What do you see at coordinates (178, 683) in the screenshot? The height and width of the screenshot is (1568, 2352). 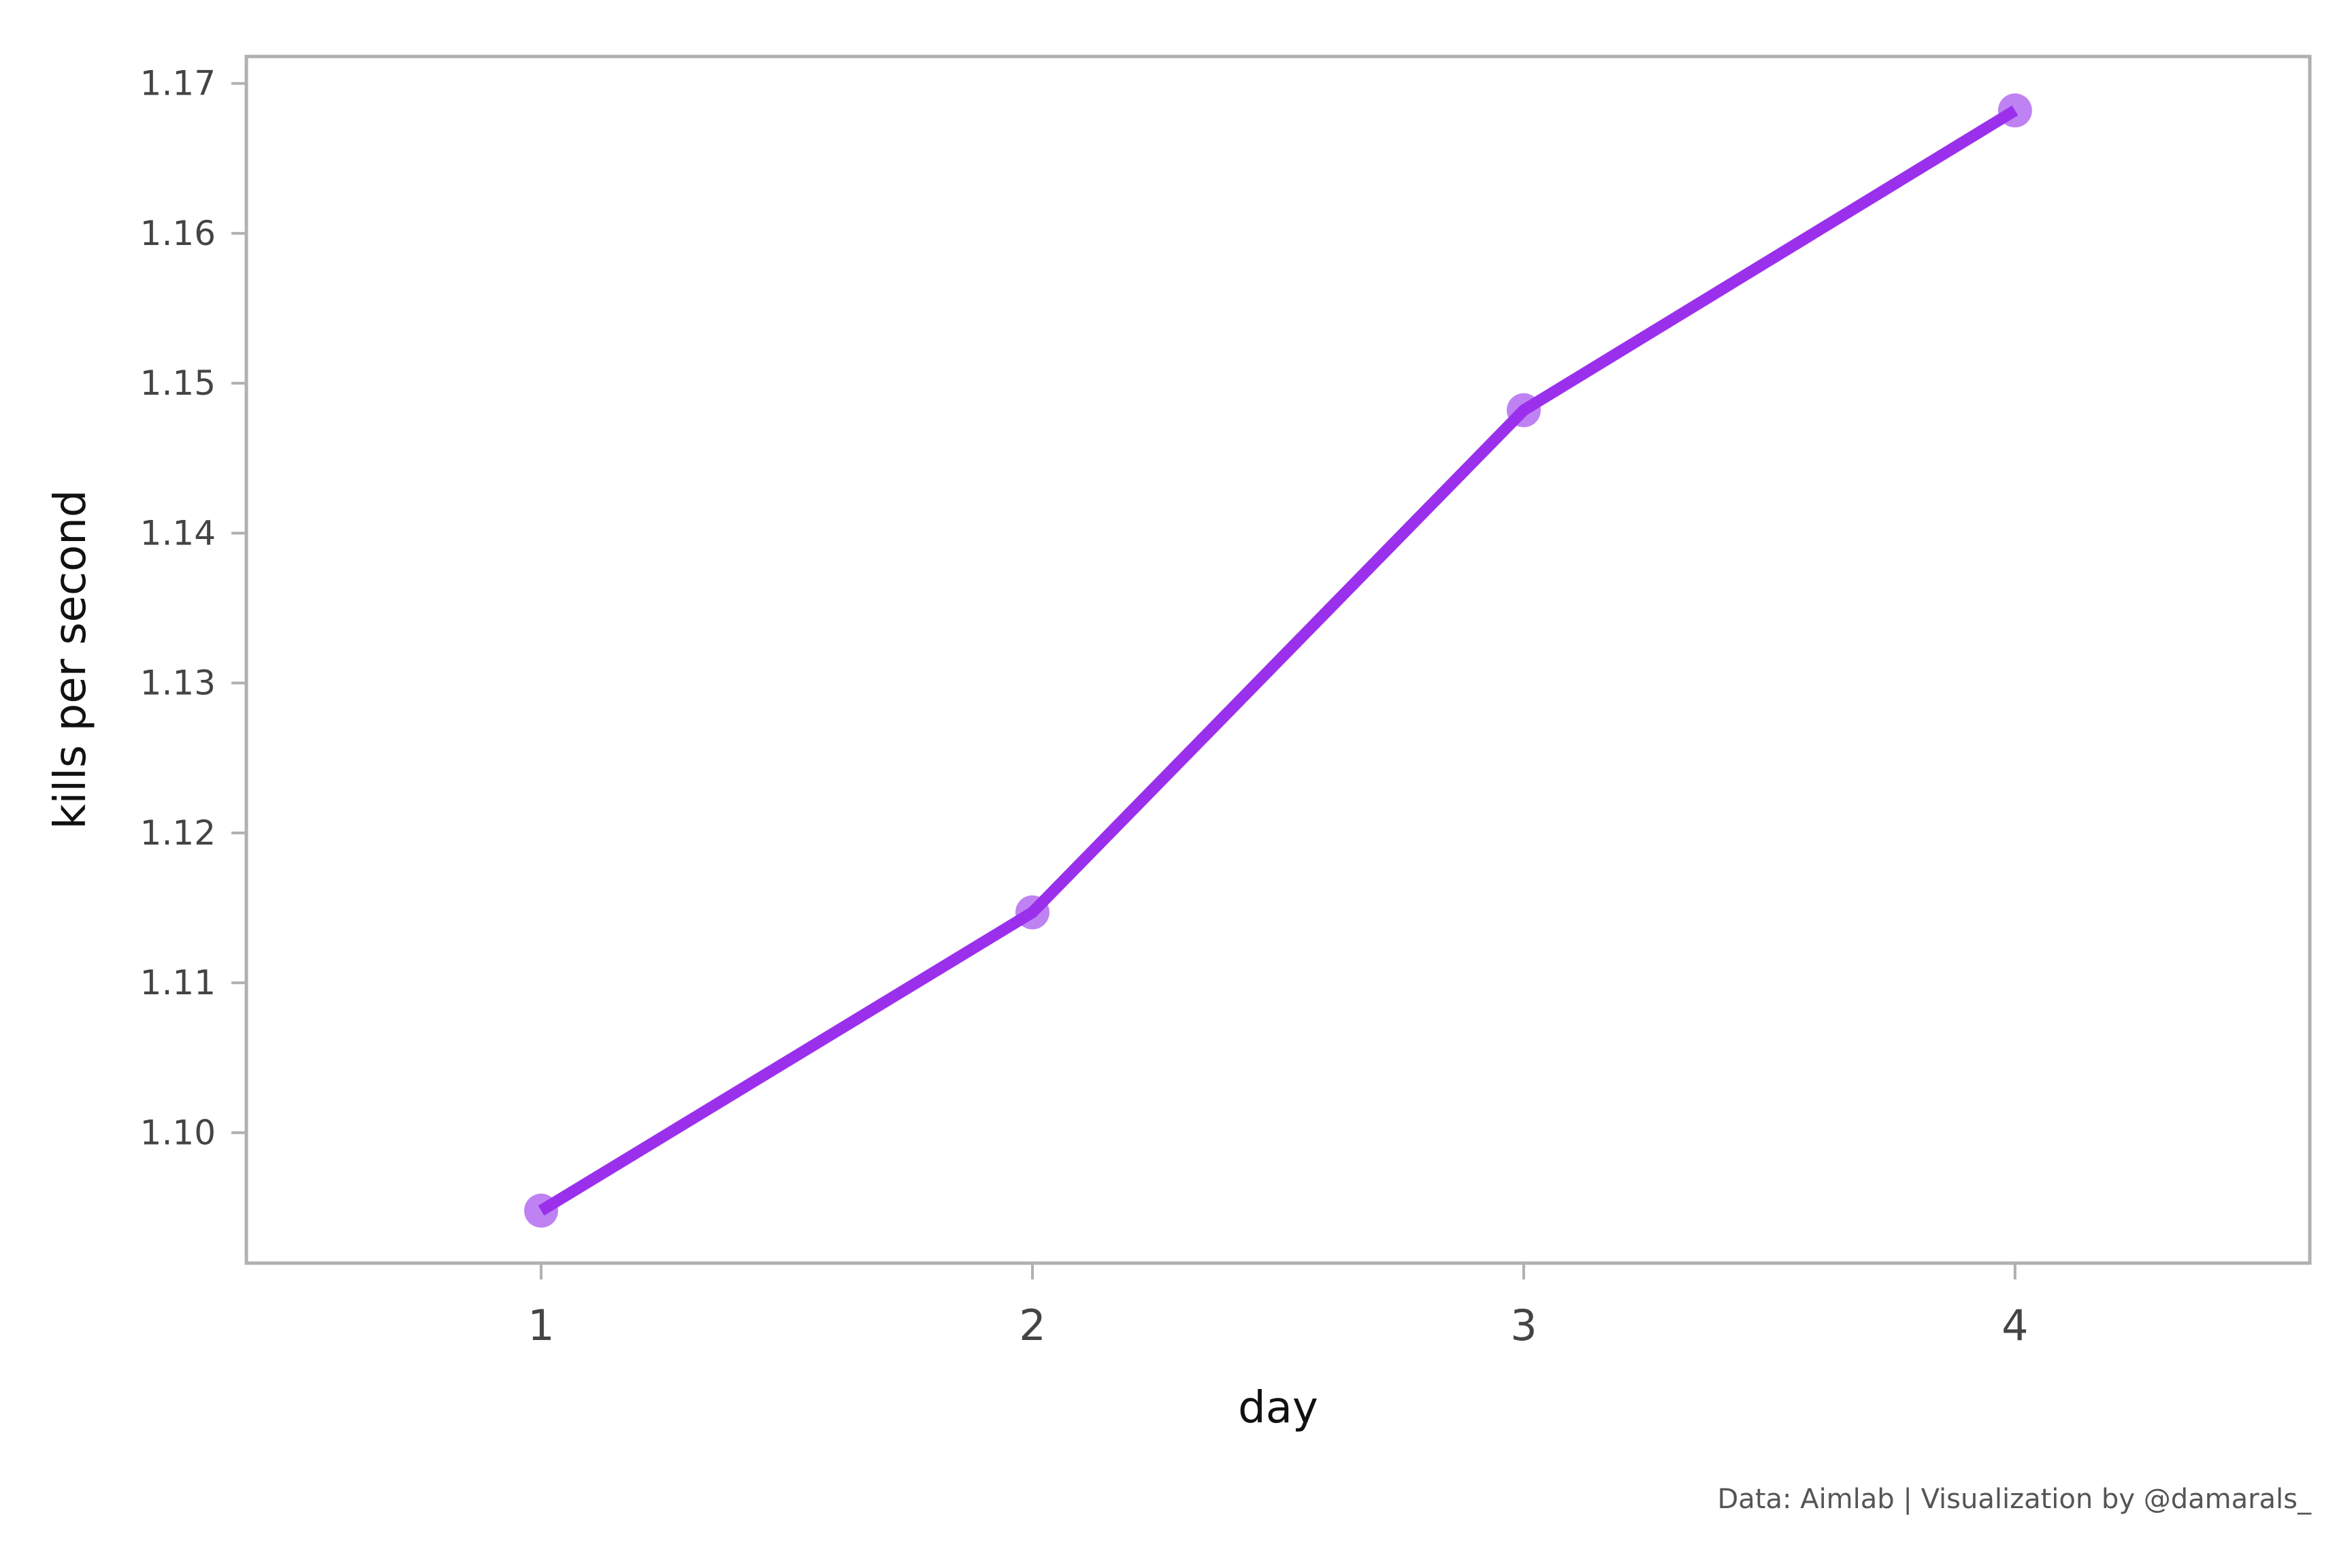 I see `y-tick-label: 1.13` at bounding box center [178, 683].